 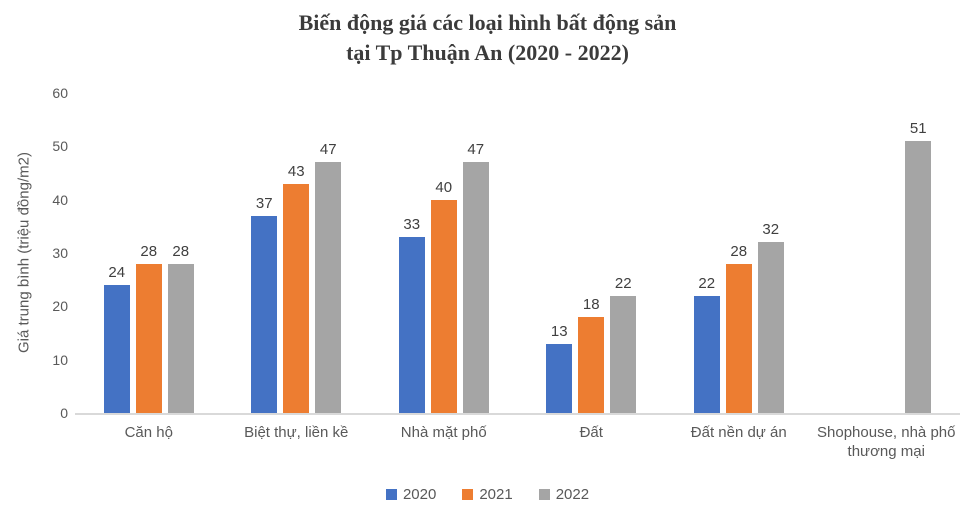 I want to click on category-label: Căn hộ, so click(x=148, y=432).